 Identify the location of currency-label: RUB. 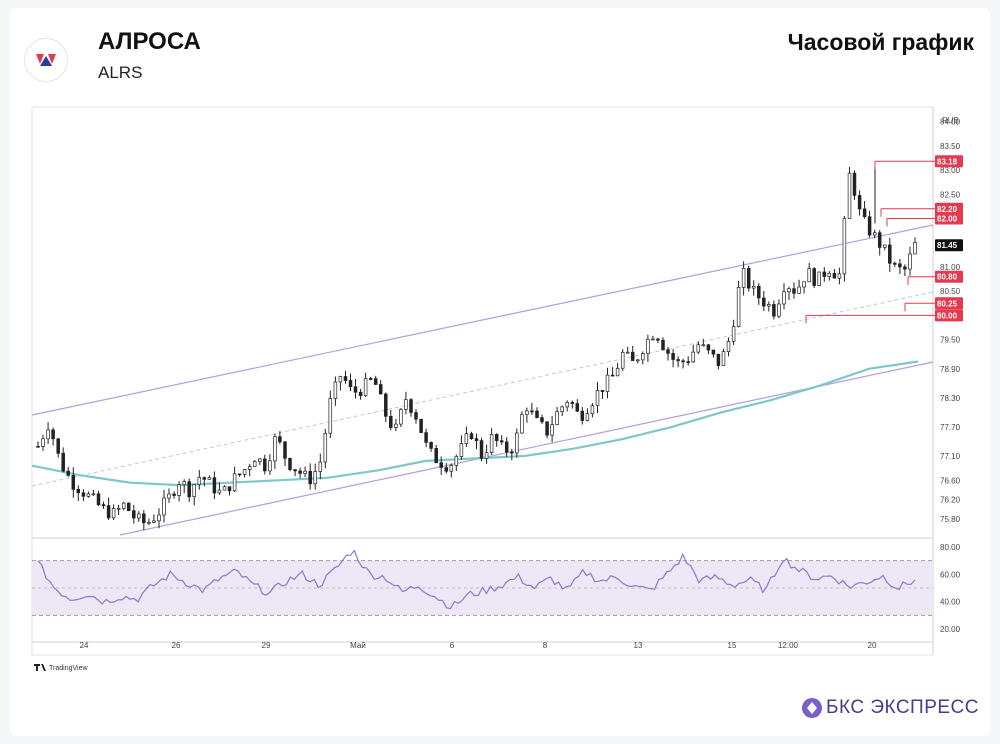
(950, 120).